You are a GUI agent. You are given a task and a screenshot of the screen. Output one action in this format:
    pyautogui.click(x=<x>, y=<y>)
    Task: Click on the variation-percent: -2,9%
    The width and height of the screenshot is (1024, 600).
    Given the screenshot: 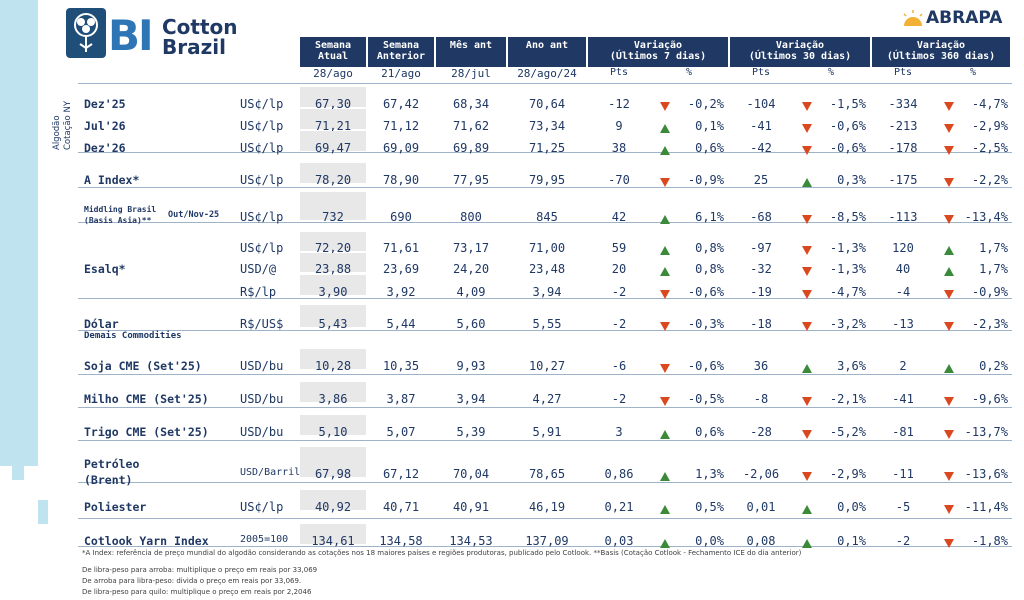 What is the action you would take?
    pyautogui.click(x=847, y=474)
    